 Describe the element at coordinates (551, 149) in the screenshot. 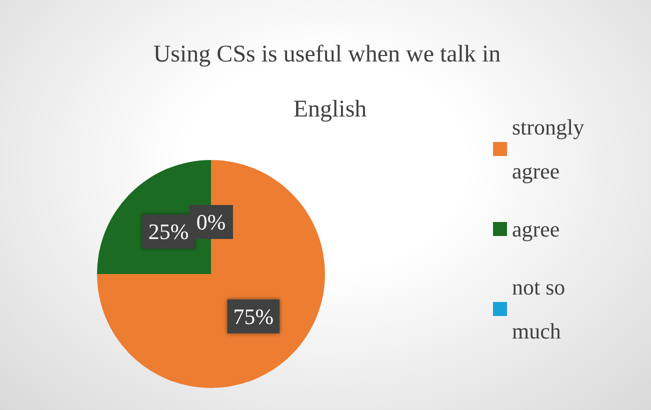

I see `legend-label: strongly agree` at that location.